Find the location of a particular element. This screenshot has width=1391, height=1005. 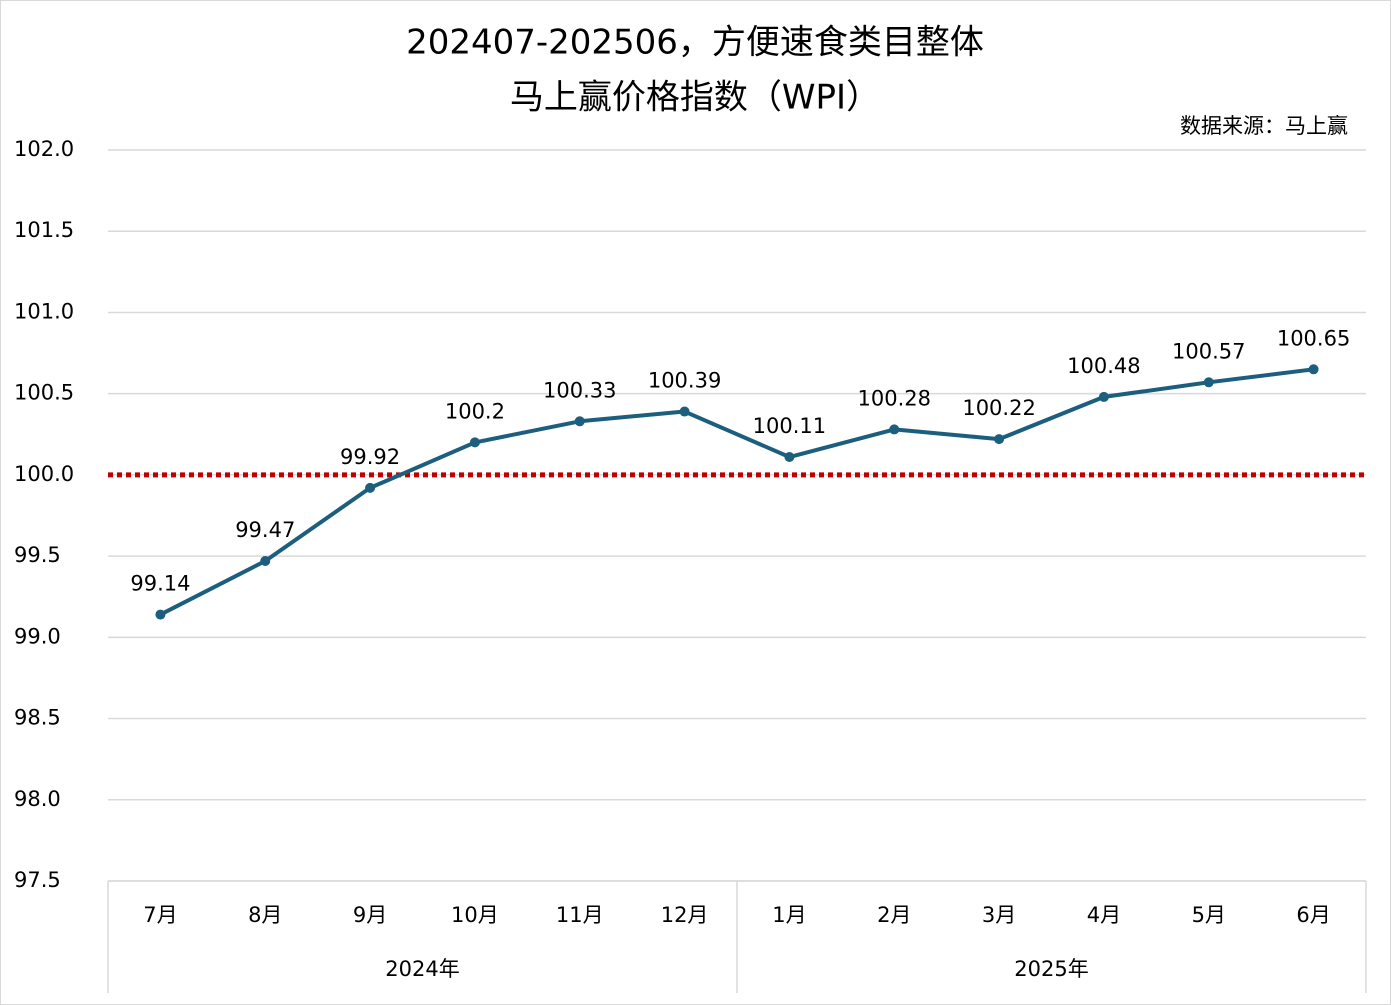

x-tick-label: 3月 is located at coordinates (999, 915).